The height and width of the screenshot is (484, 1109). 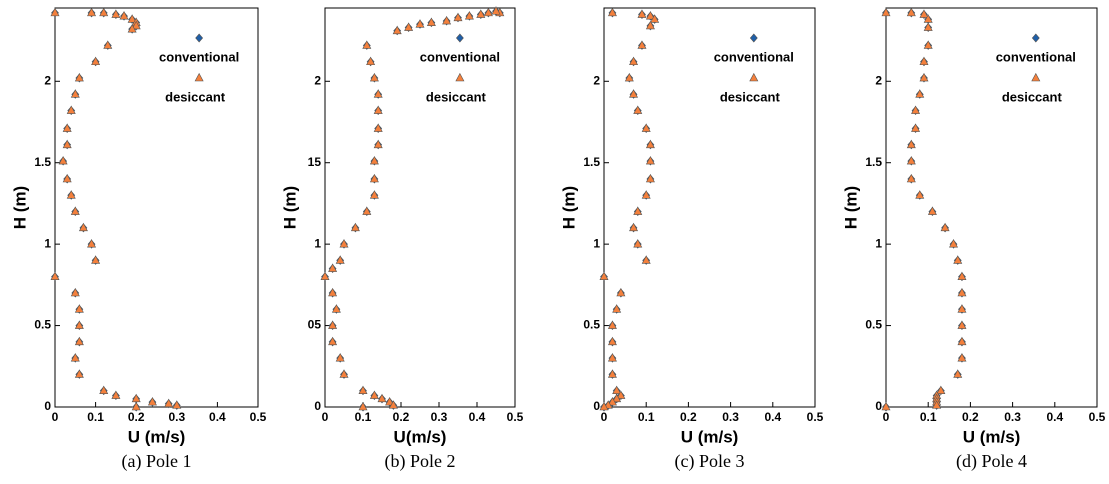 What do you see at coordinates (591, 325) in the screenshot?
I see `y-tick-label: 0.5` at bounding box center [591, 325].